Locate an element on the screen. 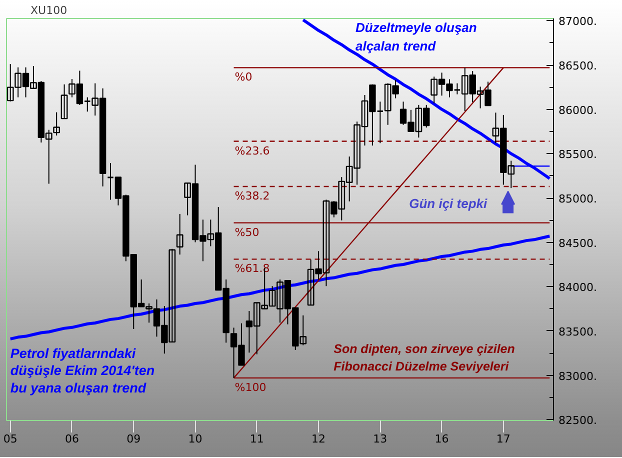 The width and height of the screenshot is (622, 458). y-tick-label: 82500. is located at coordinates (577, 421).